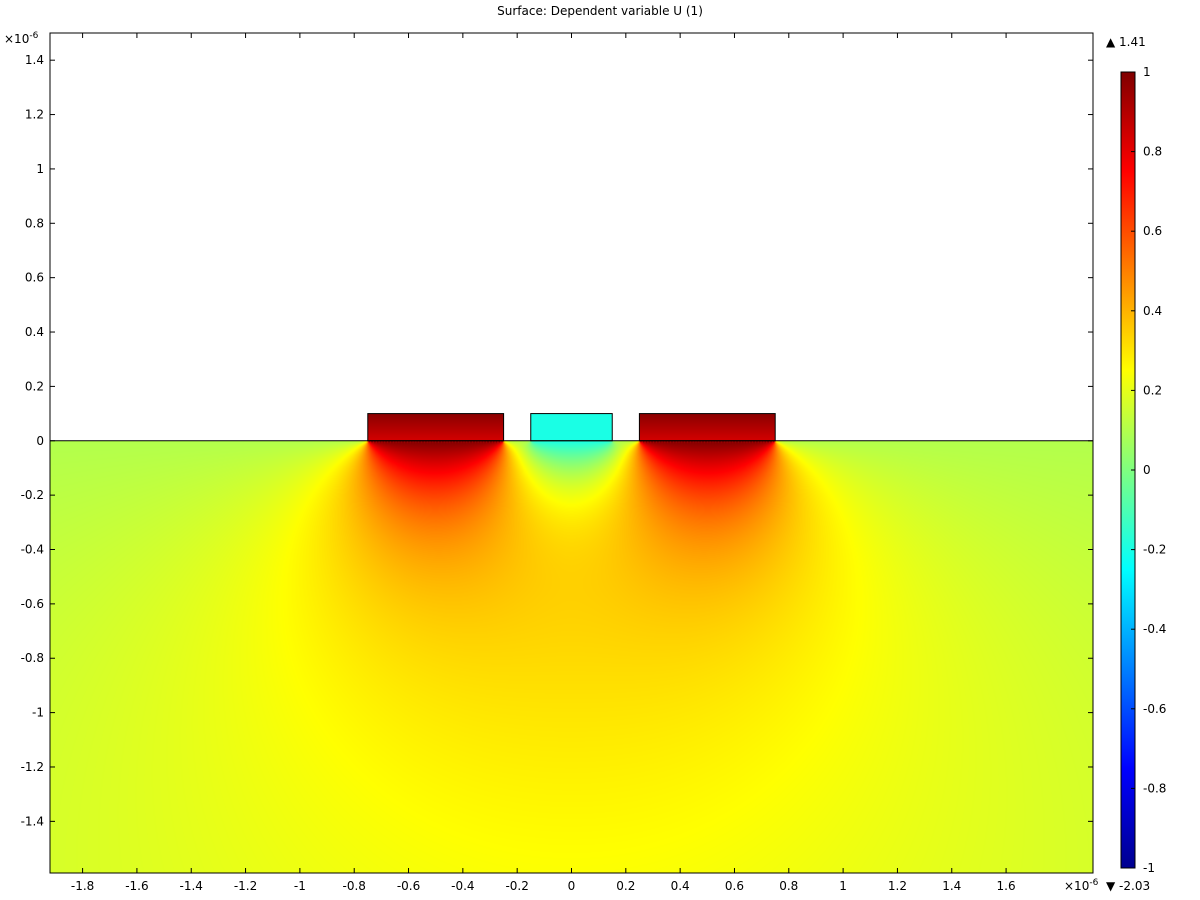  I want to click on y-tick-label: -0.6, so click(32, 604).